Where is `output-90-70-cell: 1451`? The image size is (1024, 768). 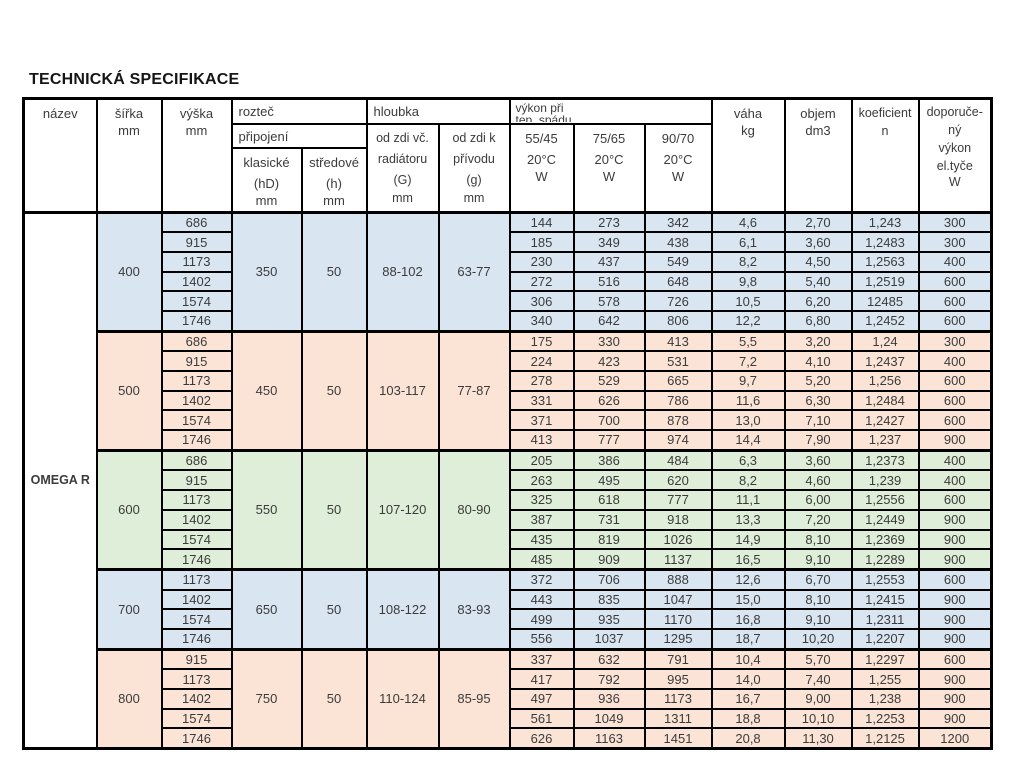 output-90-70-cell: 1451 is located at coordinates (678, 738).